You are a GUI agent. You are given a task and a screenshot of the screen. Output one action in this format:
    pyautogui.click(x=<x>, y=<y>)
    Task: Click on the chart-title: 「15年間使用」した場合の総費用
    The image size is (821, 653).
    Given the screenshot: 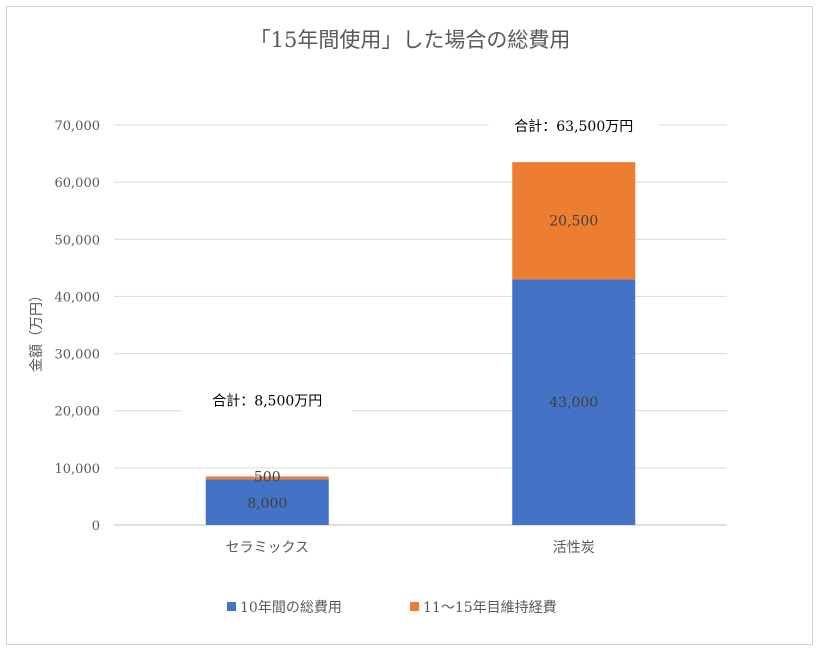 What is the action you would take?
    pyautogui.click(x=410, y=40)
    